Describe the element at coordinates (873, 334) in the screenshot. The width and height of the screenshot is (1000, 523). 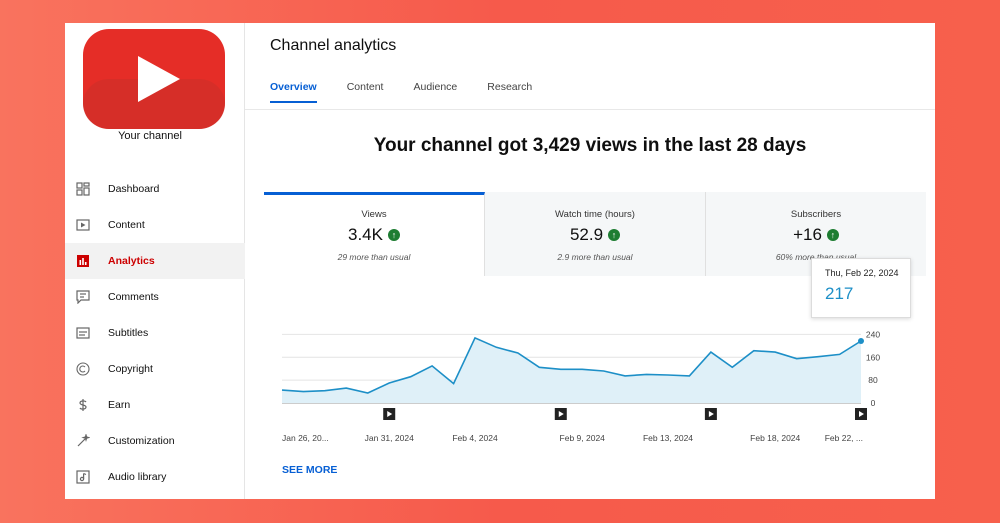
I see `y-tick-label: 240` at that location.